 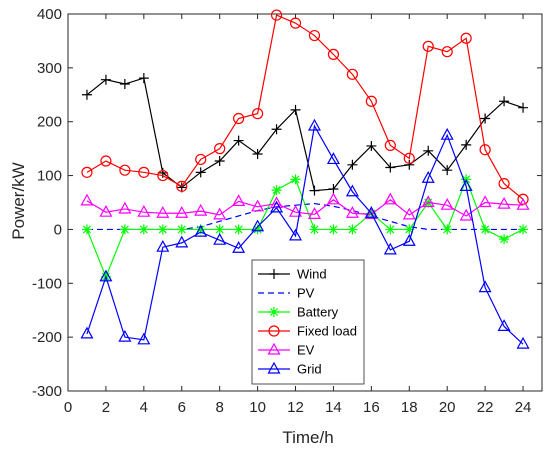 I want to click on legend-label: Battery, so click(x=318, y=312).